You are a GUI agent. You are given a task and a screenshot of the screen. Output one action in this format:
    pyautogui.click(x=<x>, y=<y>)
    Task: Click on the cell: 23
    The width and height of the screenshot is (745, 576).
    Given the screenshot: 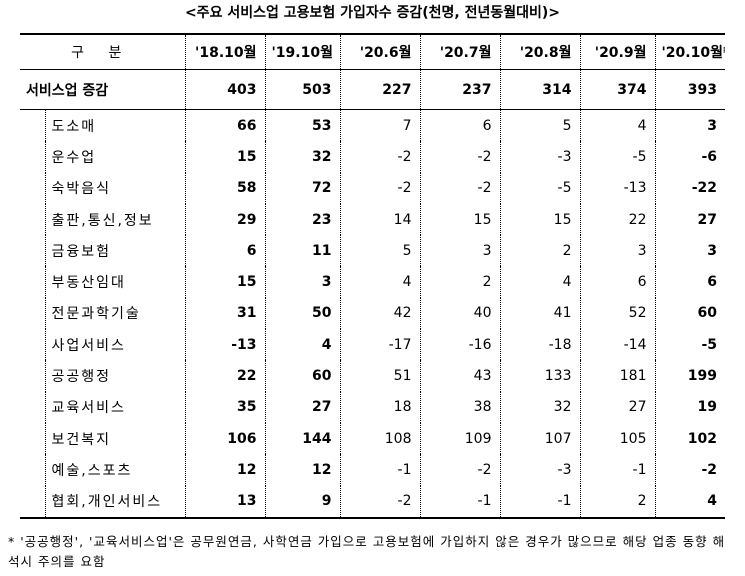 What is the action you would take?
    pyautogui.click(x=302, y=219)
    